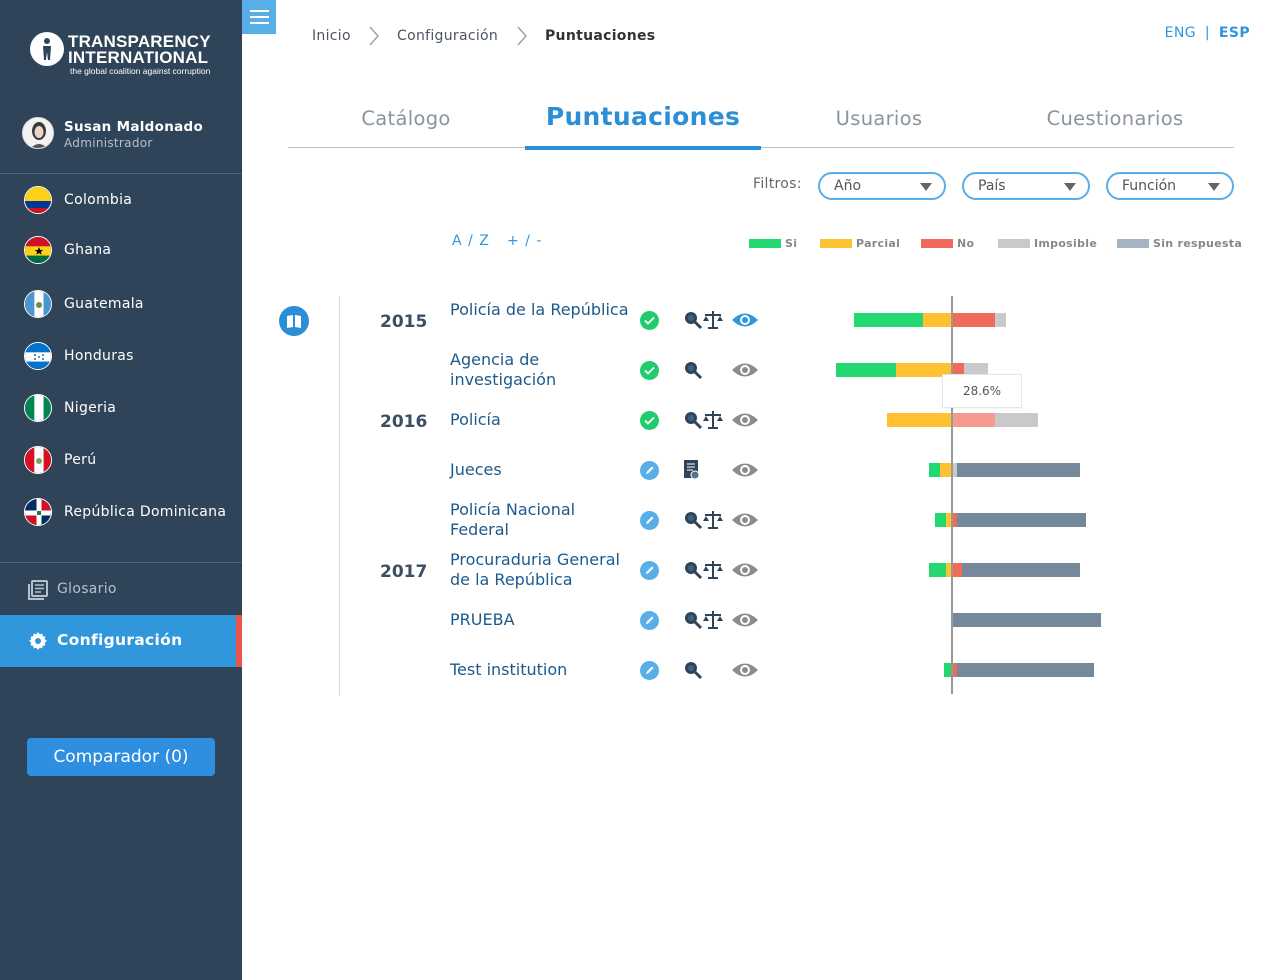 The image size is (1280, 980). Describe the element at coordinates (239, 641) in the screenshot. I see `active-indicator` at that location.